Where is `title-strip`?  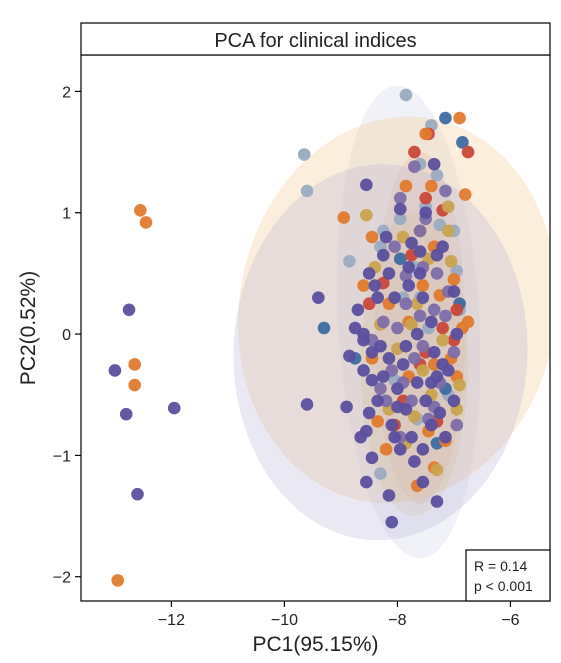
title-strip is located at coordinates (315, 39).